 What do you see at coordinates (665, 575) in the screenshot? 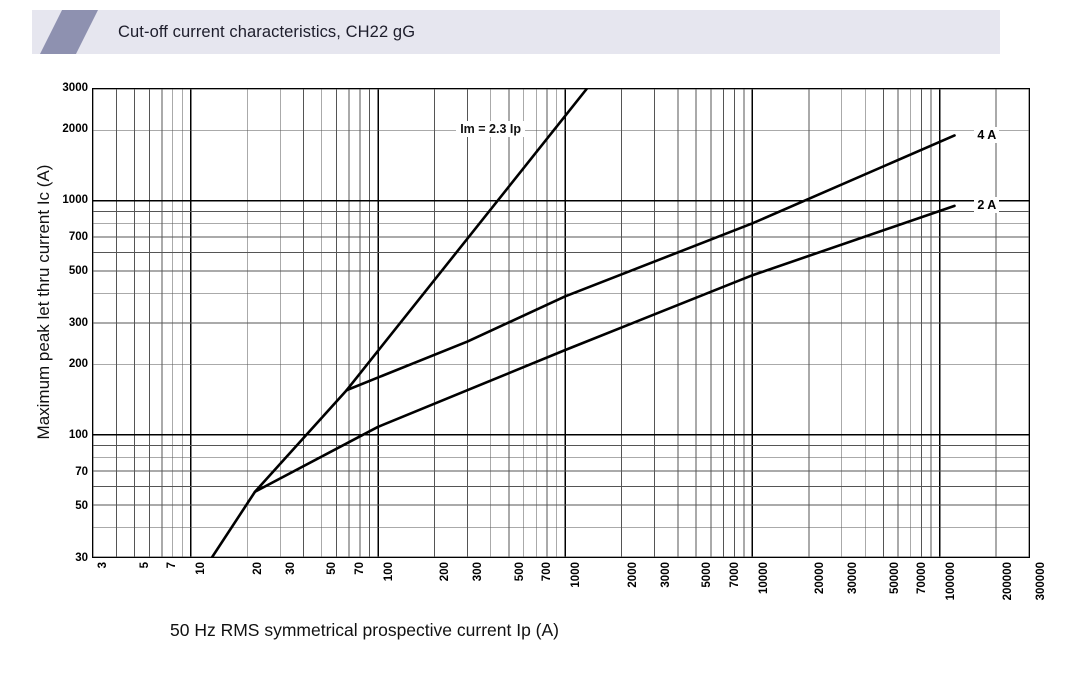
I see `x-tick-label: 3000` at bounding box center [665, 575].